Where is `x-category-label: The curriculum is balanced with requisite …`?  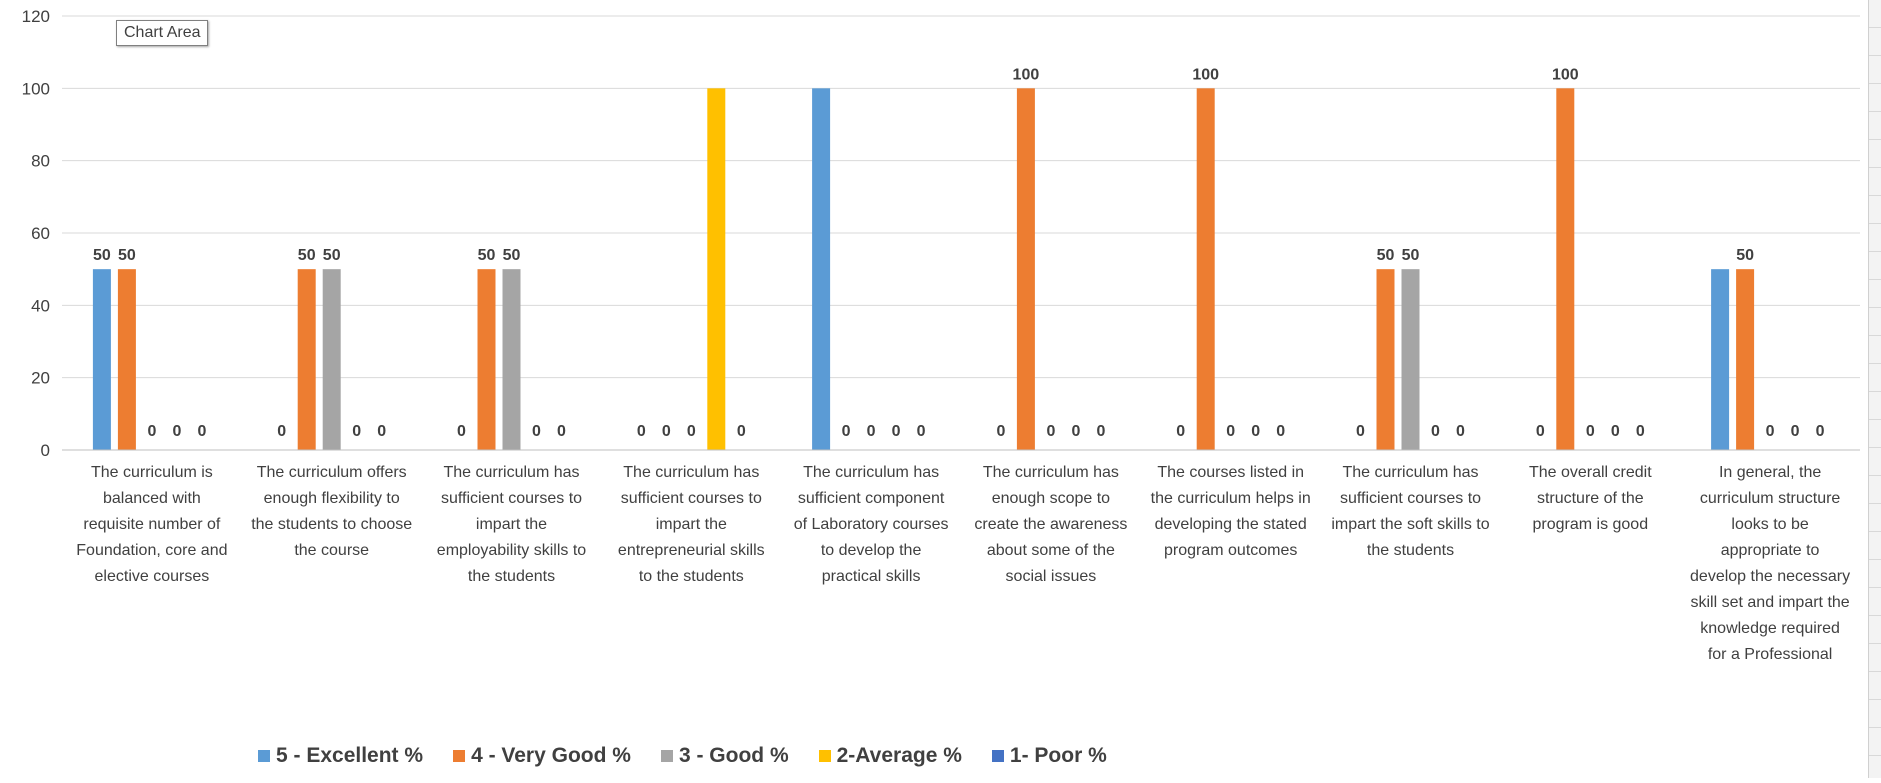
x-category-label: The curriculum is balanced with requisite … is located at coordinates (151, 524).